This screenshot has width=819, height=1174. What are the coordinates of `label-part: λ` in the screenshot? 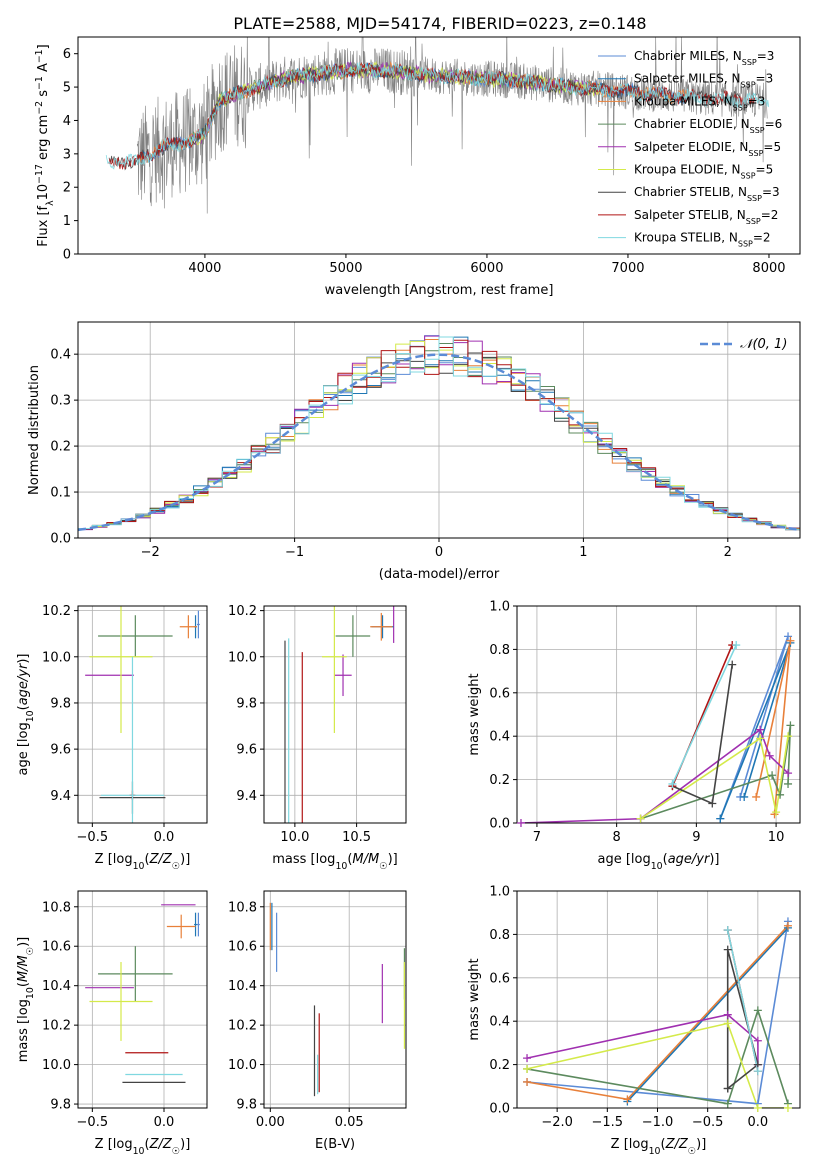 It's located at (50, 203).